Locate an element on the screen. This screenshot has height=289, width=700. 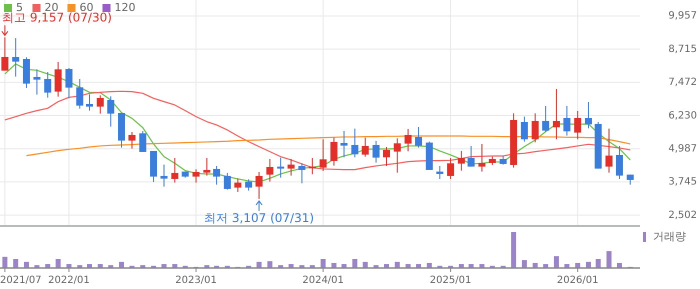
y-tick-label: 7,472 is located at coordinates (682, 82).